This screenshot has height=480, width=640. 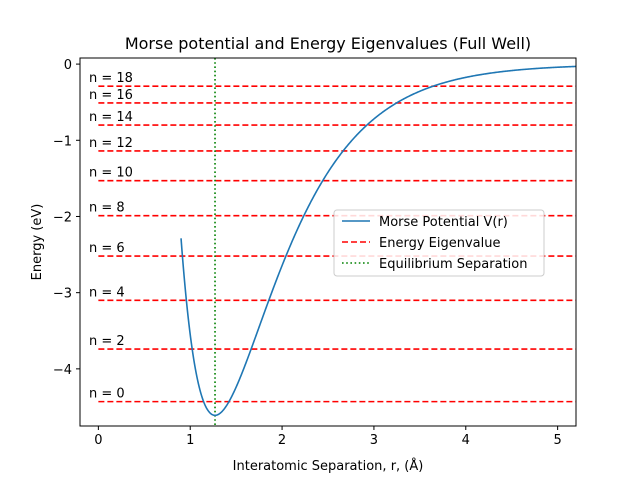 What do you see at coordinates (107, 394) in the screenshot?
I see `level-label: n = 0` at bounding box center [107, 394].